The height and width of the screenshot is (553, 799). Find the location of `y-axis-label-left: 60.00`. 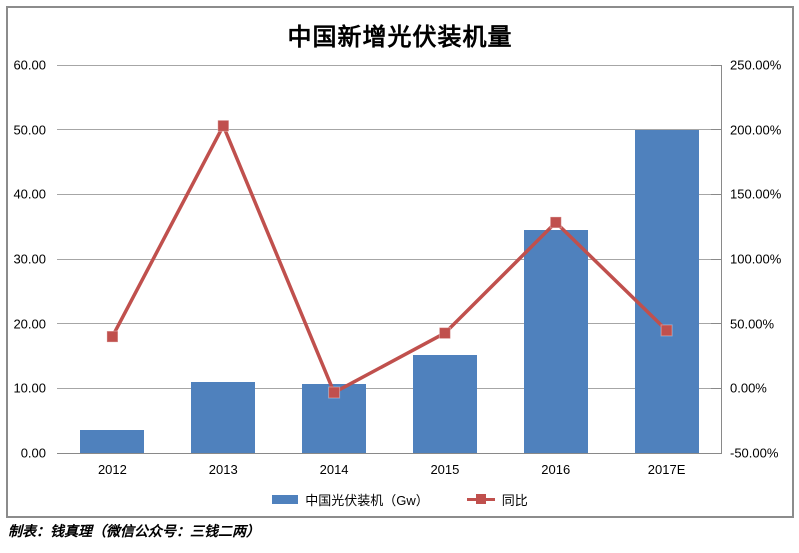

y-axis-label-left: 60.00 is located at coordinates (29, 65).